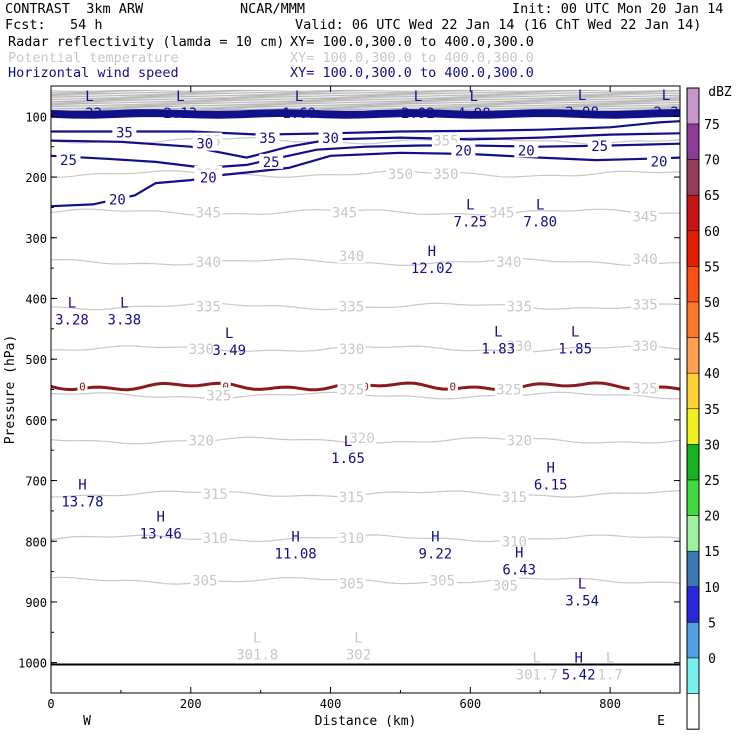 This screenshot has width=740, height=740. What do you see at coordinates (125, 321) in the screenshot?
I see `extremum-value: 3.38` at bounding box center [125, 321].